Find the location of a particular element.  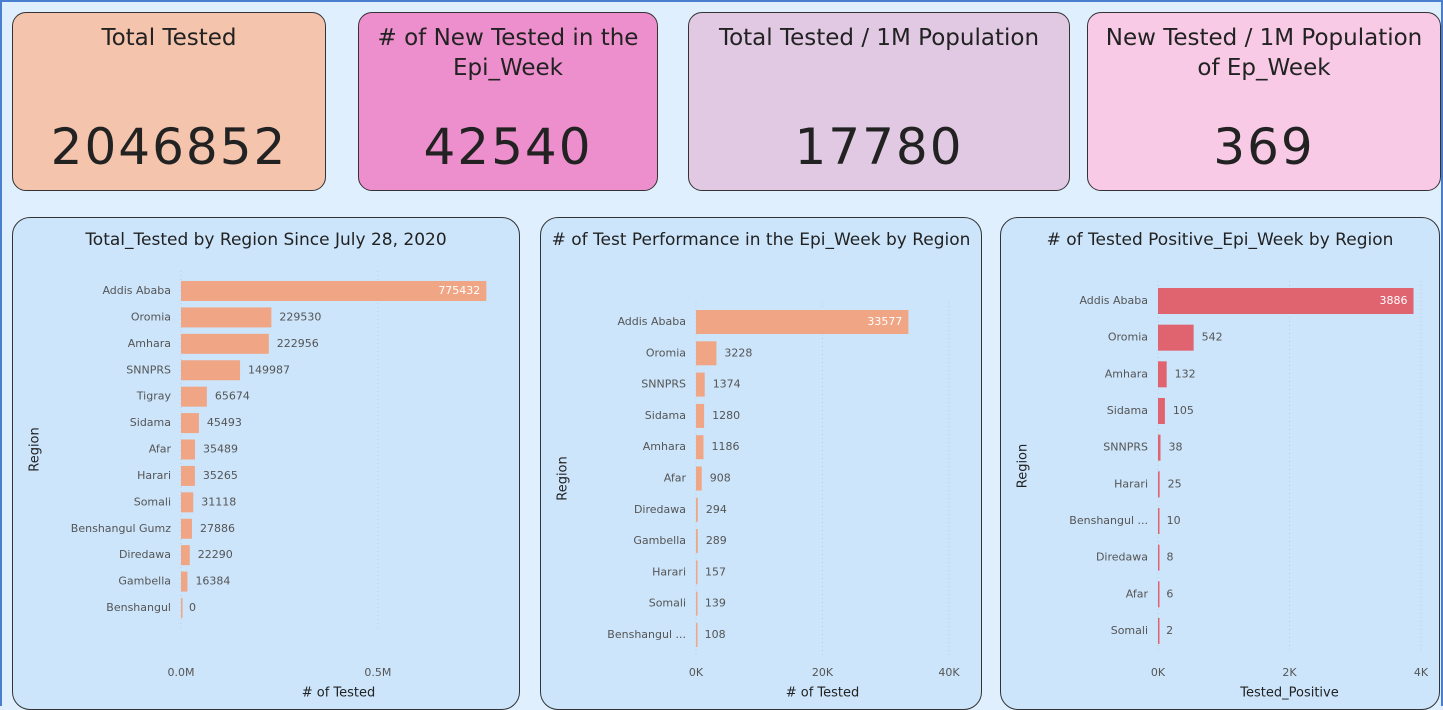

y-tick-label: Benshangul is located at coordinates (138, 607).